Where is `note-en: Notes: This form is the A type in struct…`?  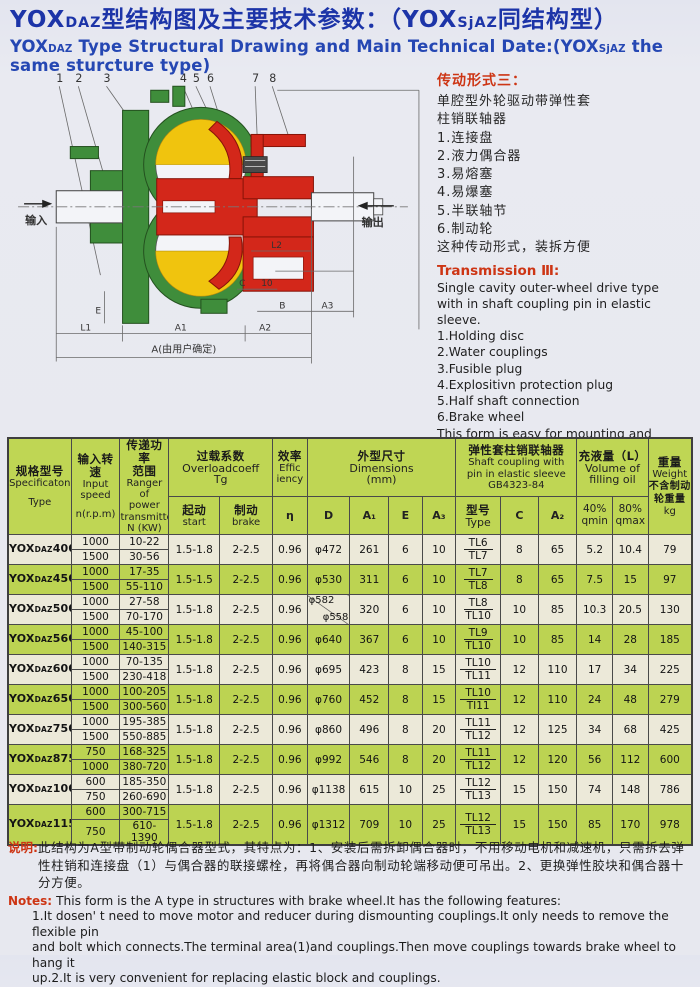
note-en: Notes: This form is the A type in struct… is located at coordinates (352, 940).